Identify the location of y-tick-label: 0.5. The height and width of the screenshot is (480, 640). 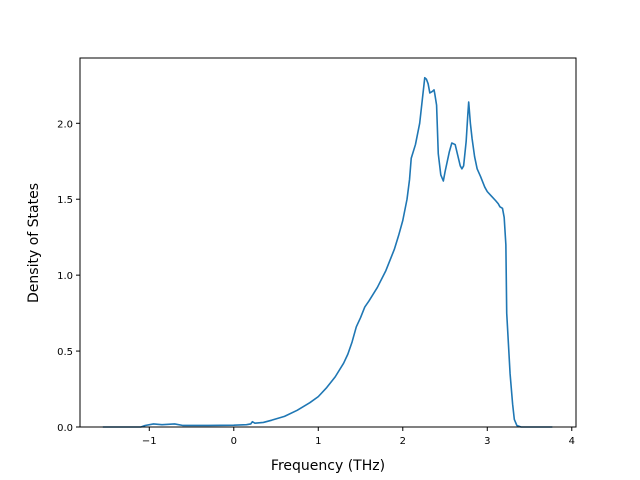
(65, 352).